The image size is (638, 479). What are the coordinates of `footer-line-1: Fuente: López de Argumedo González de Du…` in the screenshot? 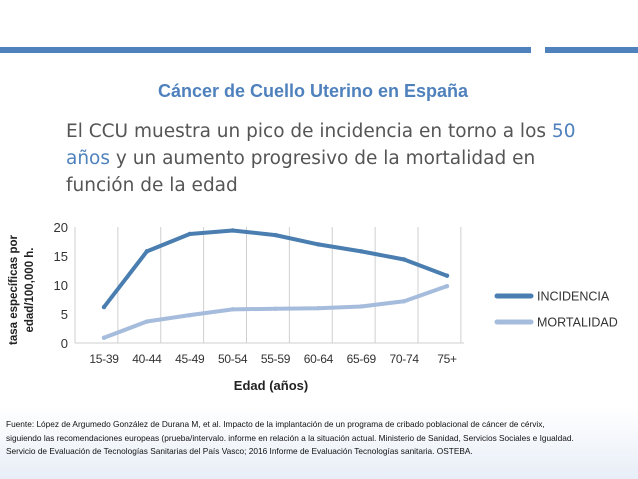 It's located at (275, 424).